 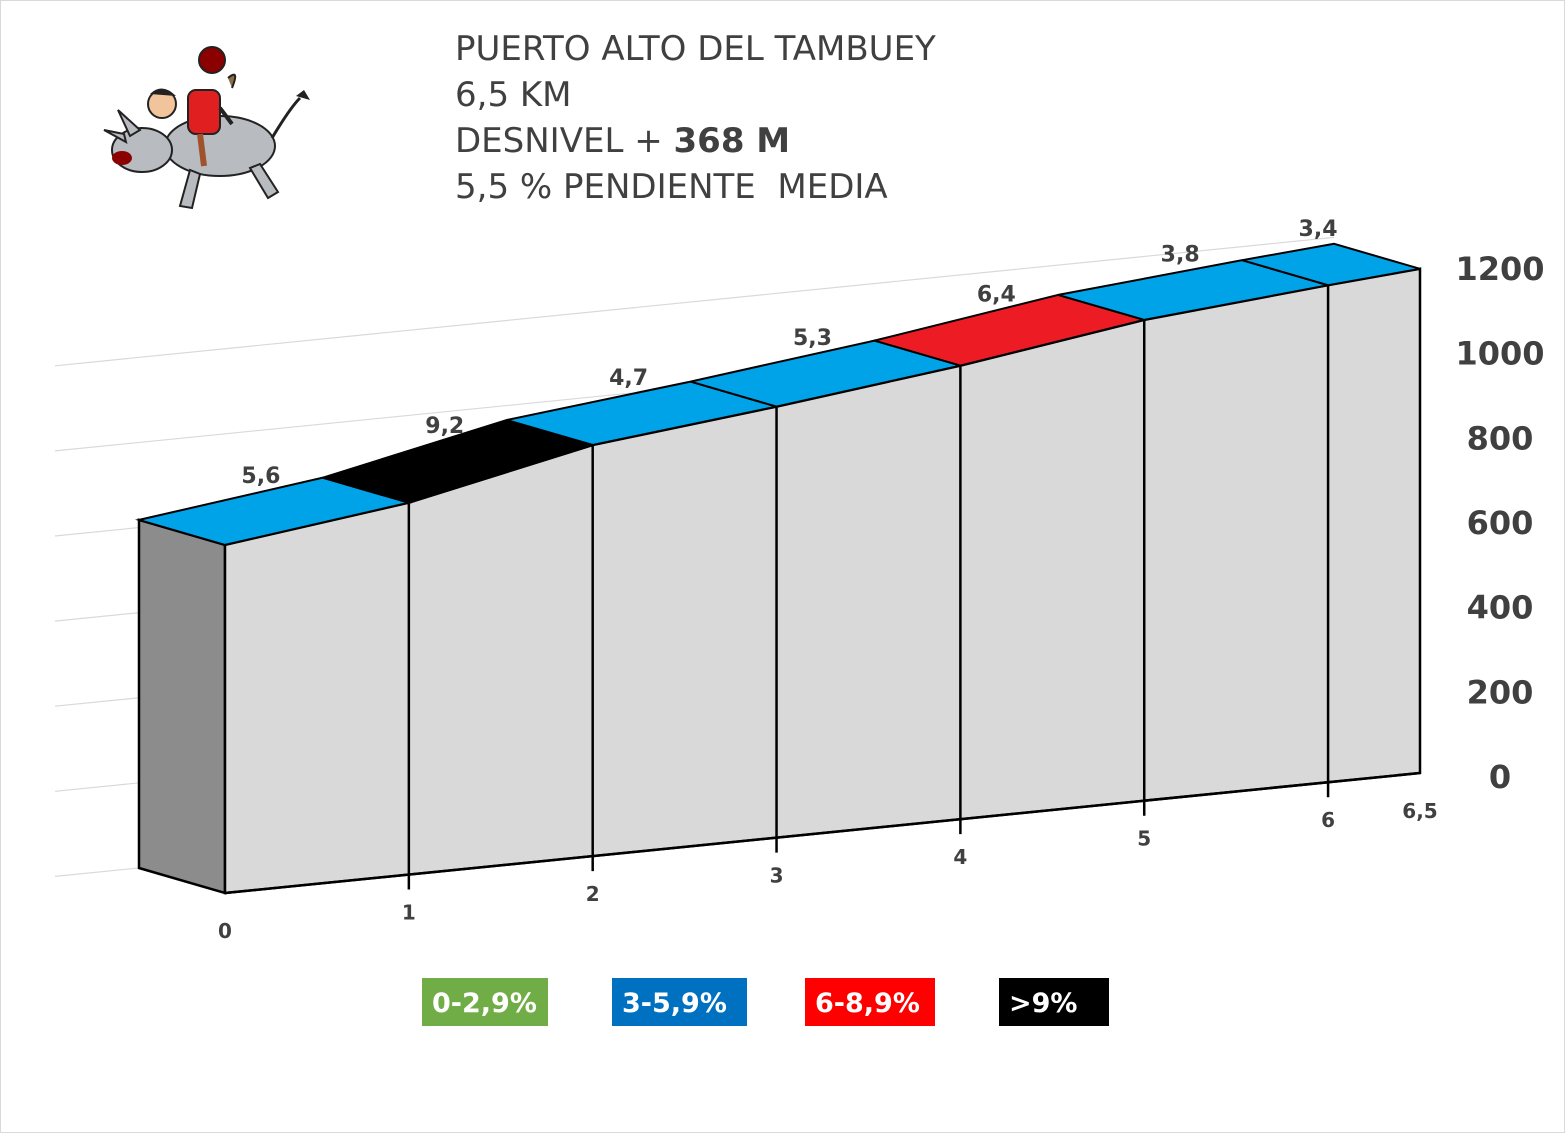 What do you see at coordinates (996, 295) in the screenshot?
I see `gradient-label: 6,4` at bounding box center [996, 295].